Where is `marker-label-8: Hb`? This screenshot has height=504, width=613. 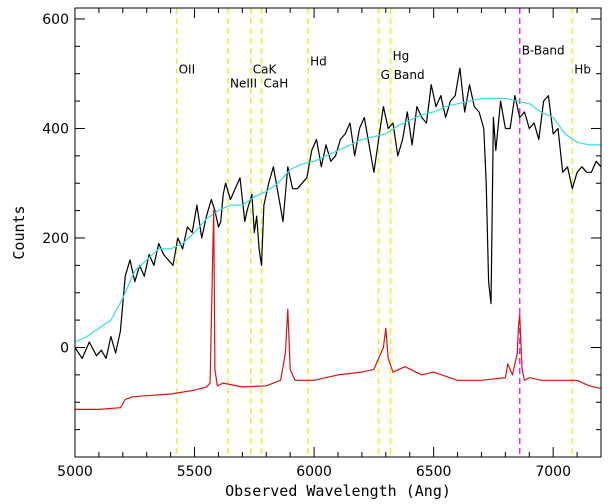 marker-label-8: Hb is located at coordinates (582, 70).